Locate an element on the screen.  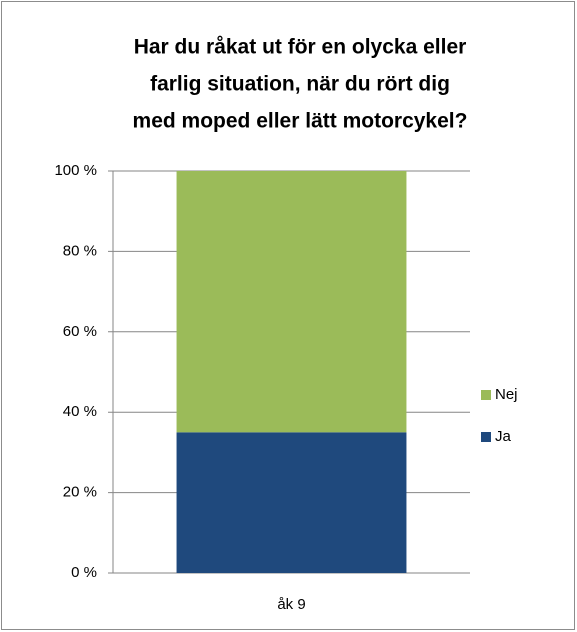
y-tick-label: 20 % is located at coordinates (80, 492).